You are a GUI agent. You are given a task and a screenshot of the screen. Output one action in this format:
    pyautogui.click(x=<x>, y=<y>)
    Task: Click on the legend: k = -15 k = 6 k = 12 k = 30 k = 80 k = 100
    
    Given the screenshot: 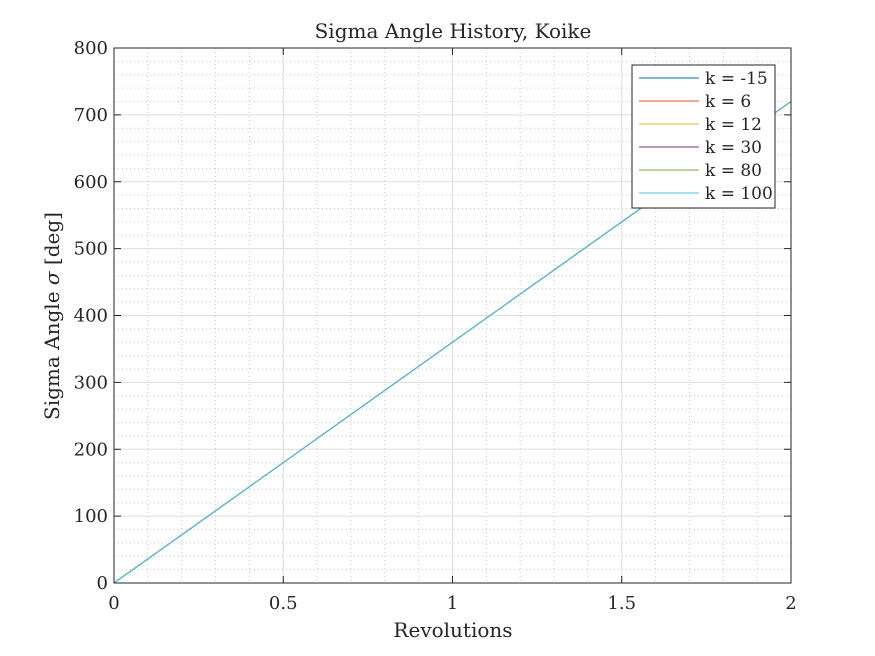 What is the action you would take?
    pyautogui.click(x=703, y=136)
    